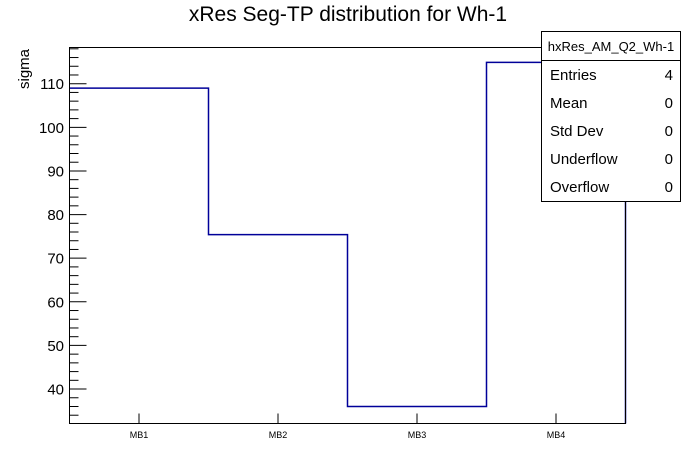  What do you see at coordinates (55, 215) in the screenshot?
I see `y-tick-label: 80` at bounding box center [55, 215].